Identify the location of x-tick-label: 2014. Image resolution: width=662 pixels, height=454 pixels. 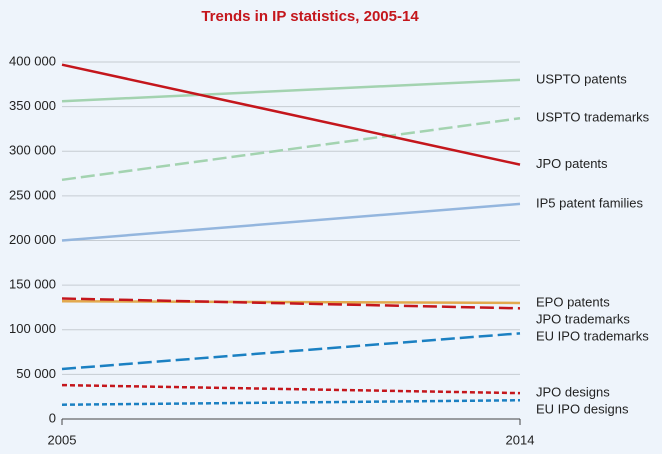
(520, 439).